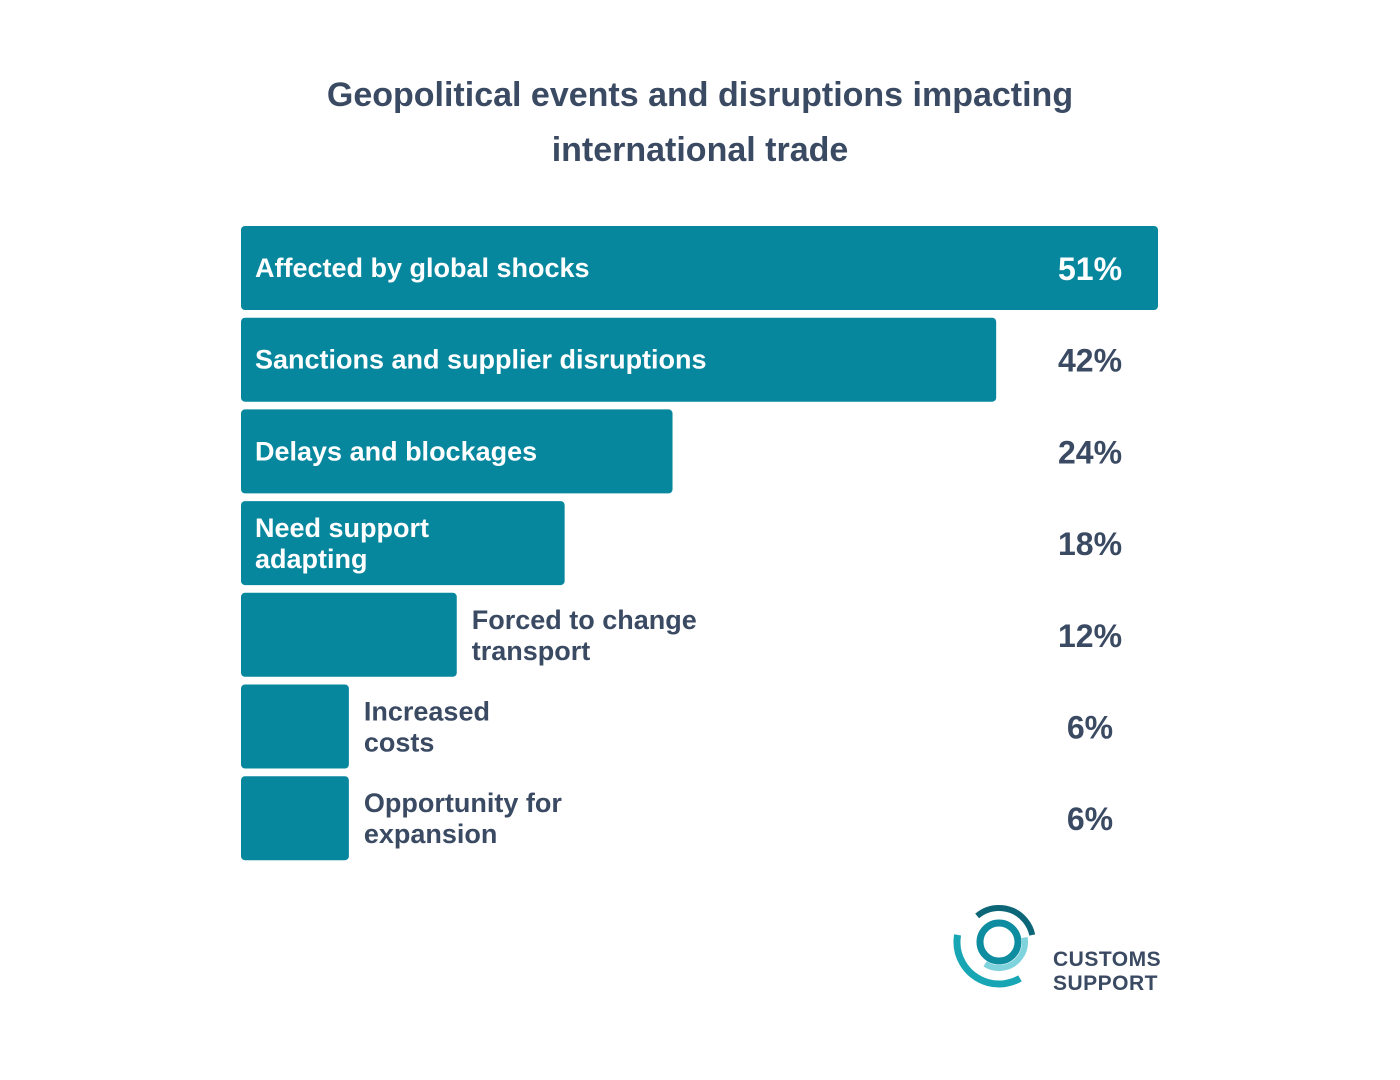 The width and height of the screenshot is (1400, 1080). I want to click on bar-sanctions-and-supplier-disruptions, so click(619, 359).